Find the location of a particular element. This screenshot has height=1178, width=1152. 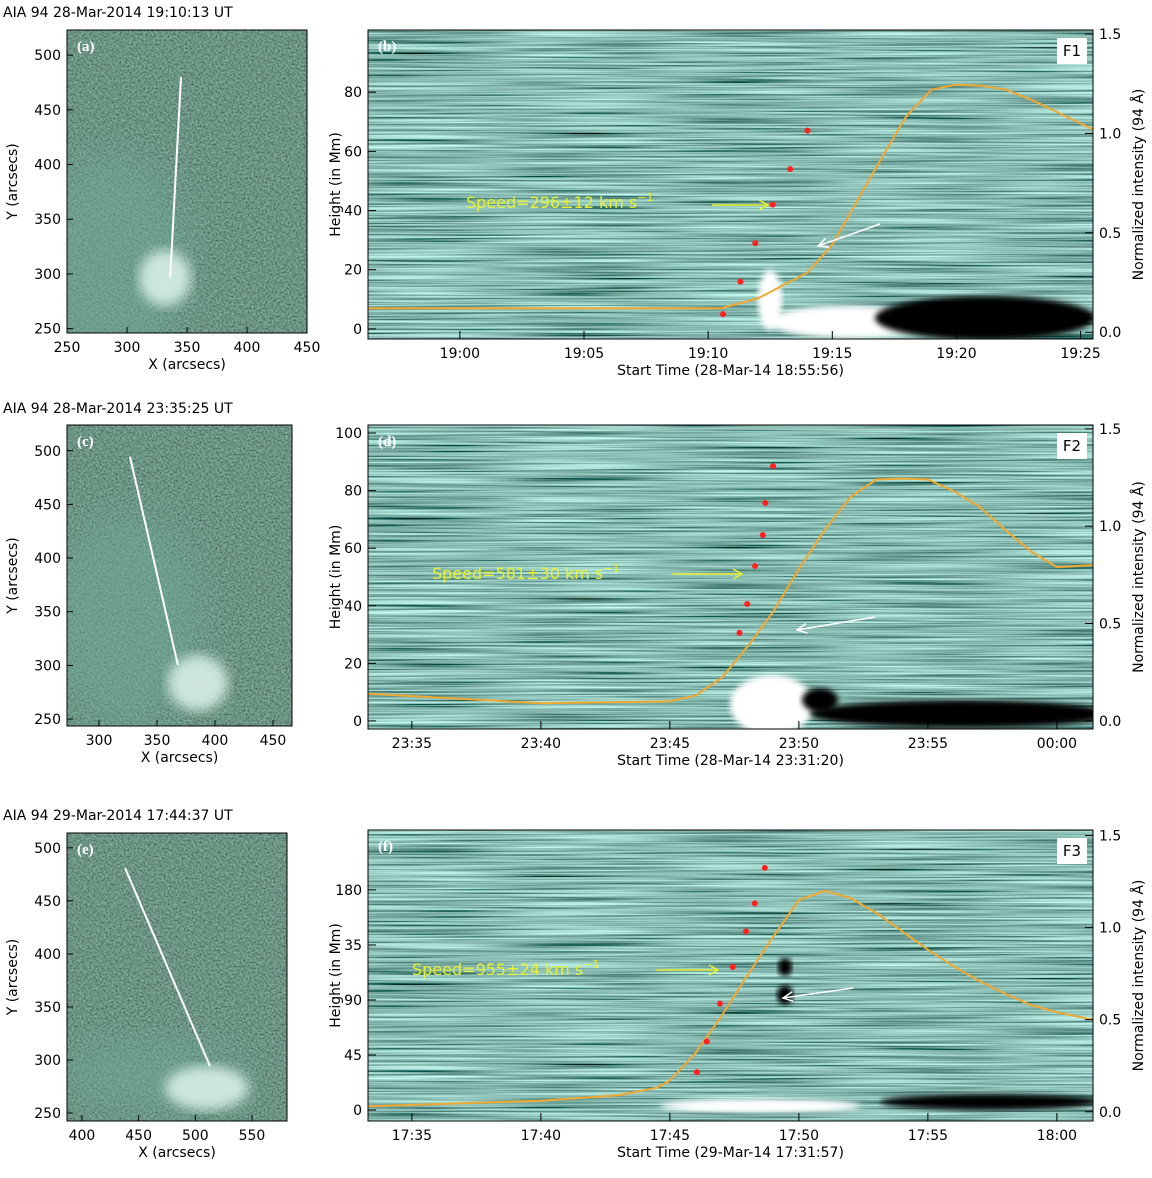

y-tick-label: 80 is located at coordinates (353, 93).